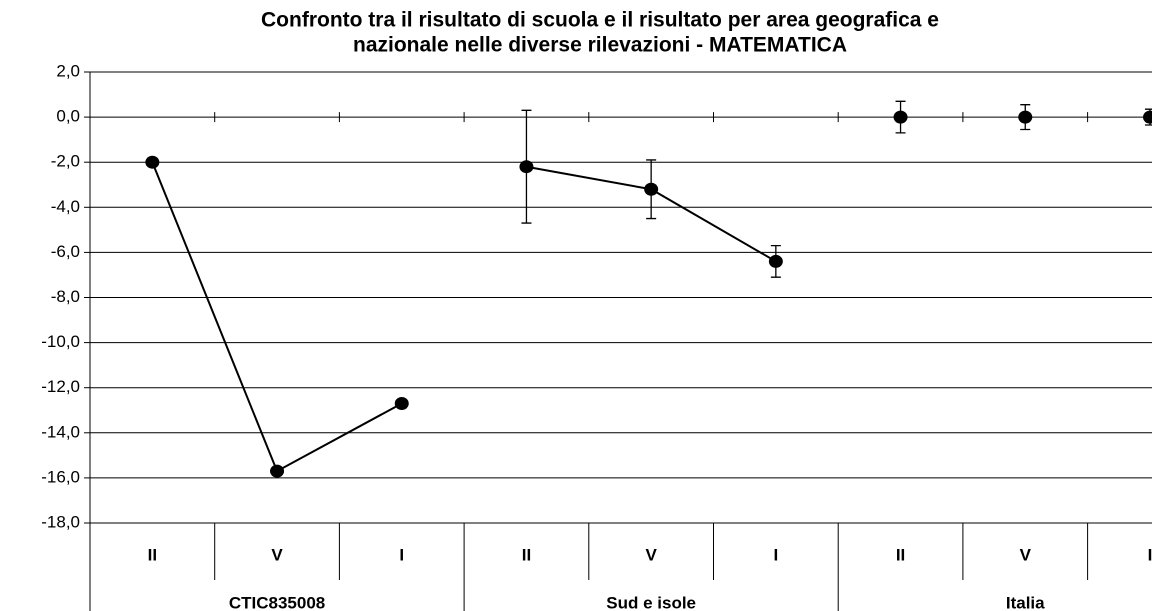 Image resolution: width=1152 pixels, height=611 pixels. What do you see at coordinates (68, 116) in the screenshot?
I see `y-tick-label: 0,0` at bounding box center [68, 116].